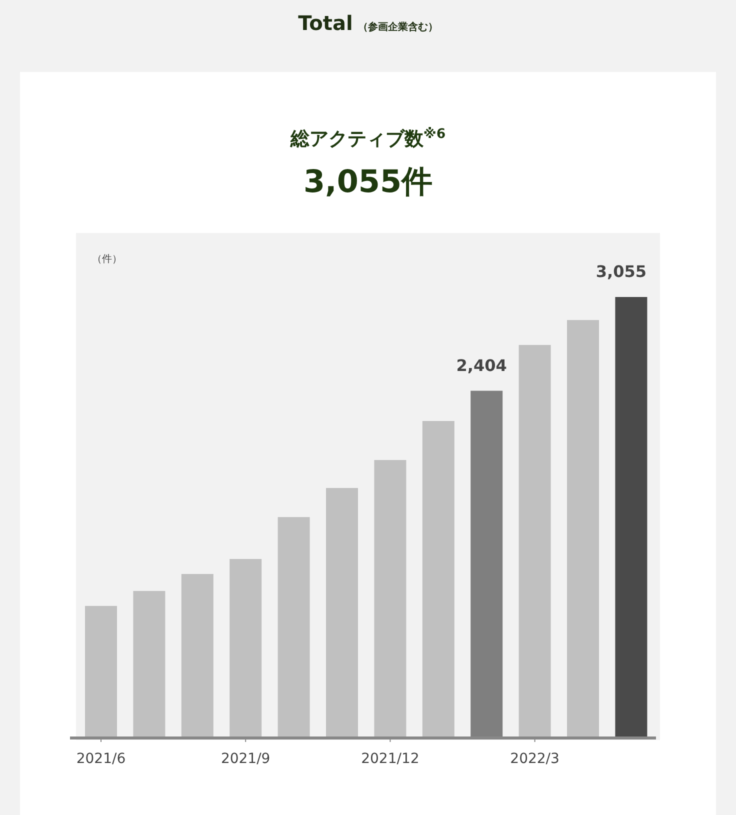  Describe the element at coordinates (481, 365) in the screenshot. I see `data-label: 2,404` at that location.